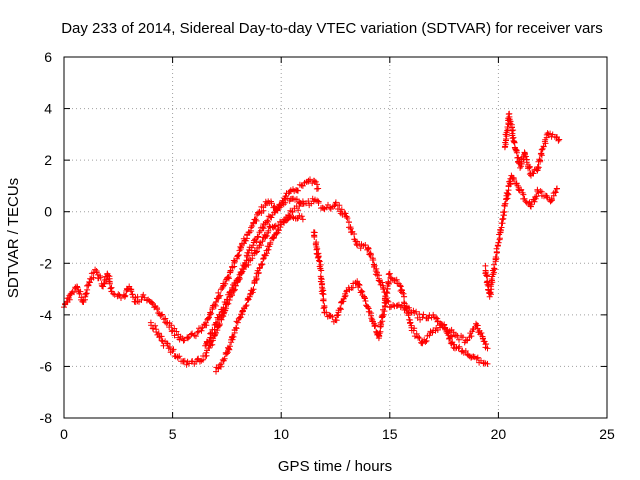  Describe the element at coordinates (46, 263) in the screenshot. I see `y-tick-label: -2` at that location.